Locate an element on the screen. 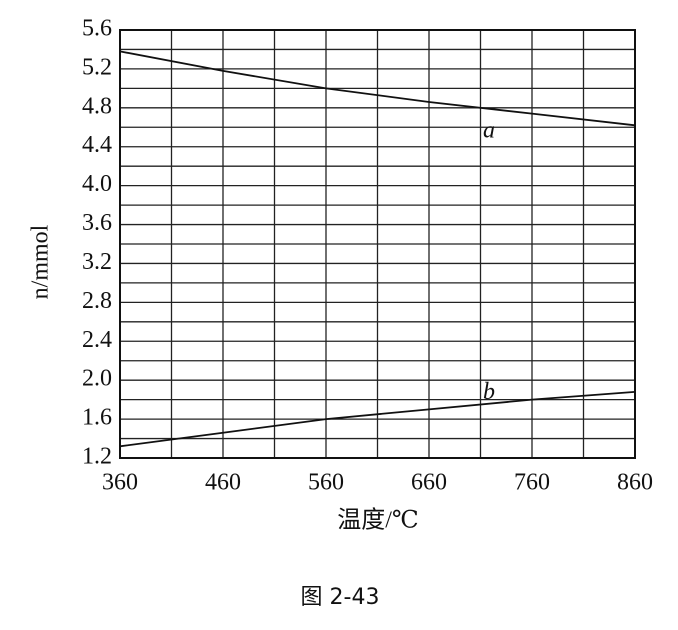 The height and width of the screenshot is (630, 678). y-axis-label: n/mmol is located at coordinates (41, 261).